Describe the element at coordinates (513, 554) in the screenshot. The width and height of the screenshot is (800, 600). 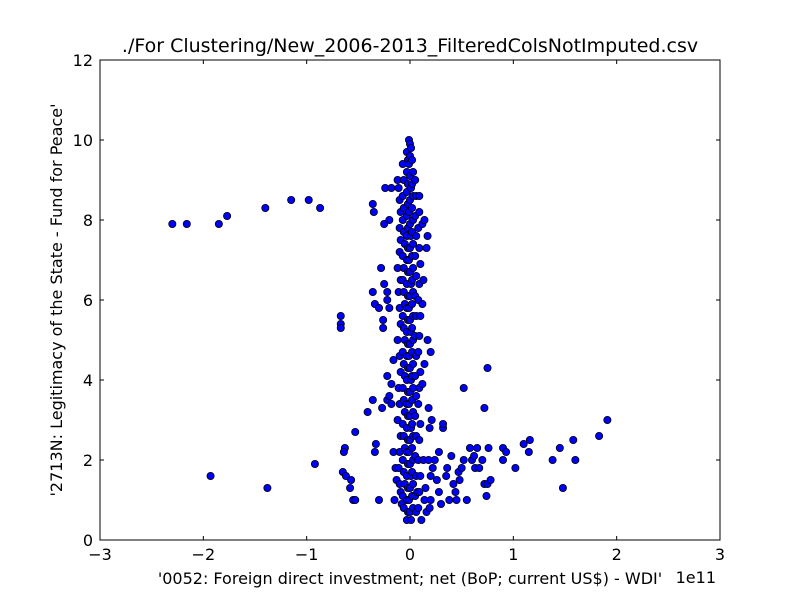
I see `x-tick-label: 1` at that location.